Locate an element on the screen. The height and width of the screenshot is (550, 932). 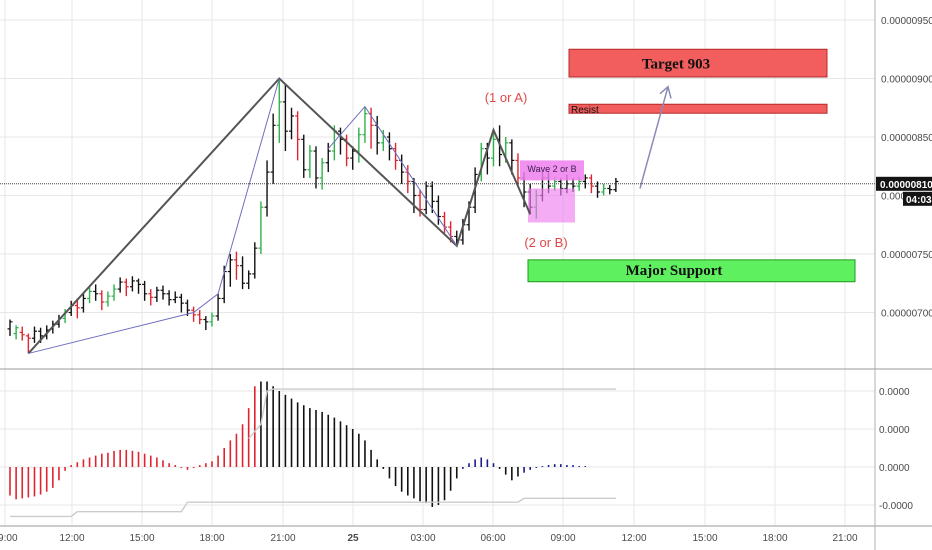
time-tick-9: 12:00 is located at coordinates (633, 538).